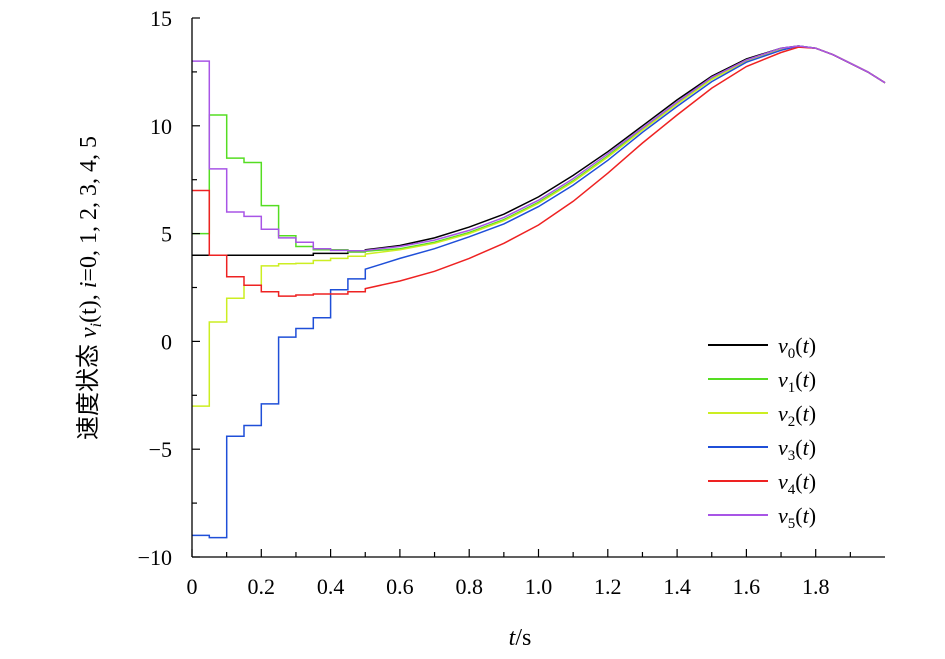 The width and height of the screenshot is (945, 659). Describe the element at coordinates (608, 586) in the screenshot. I see `x-tick-label: 1.2` at that location.